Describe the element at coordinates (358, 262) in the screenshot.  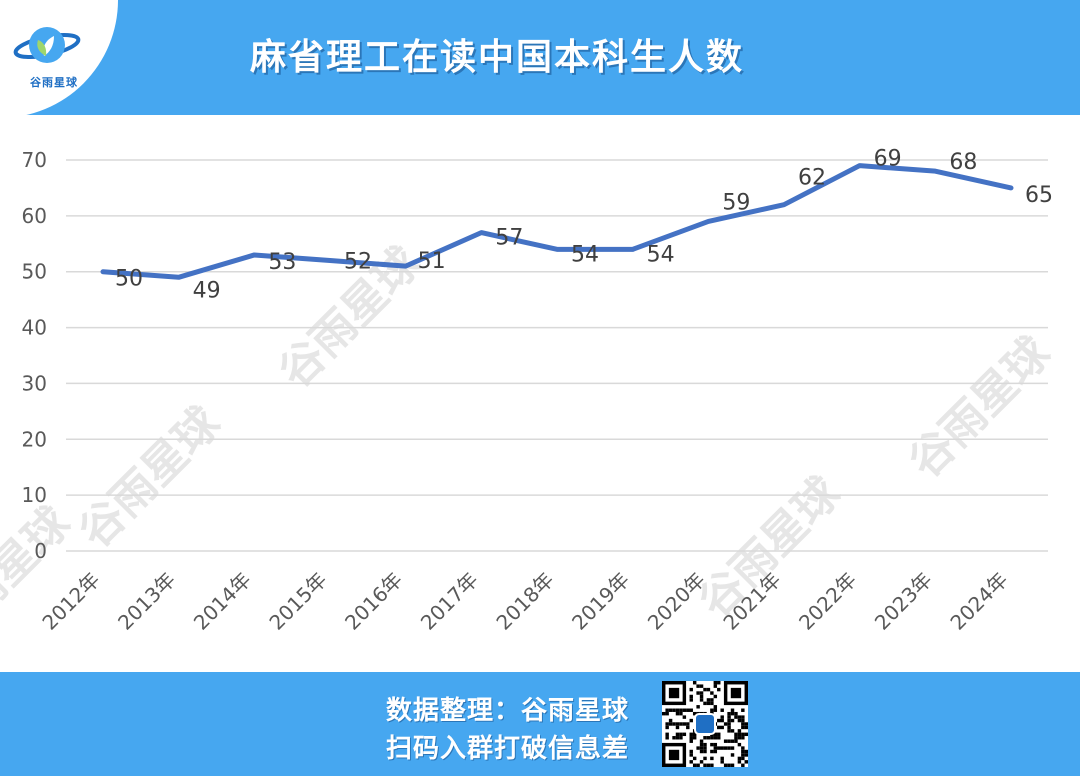
I see `data-label: 52` at that location.